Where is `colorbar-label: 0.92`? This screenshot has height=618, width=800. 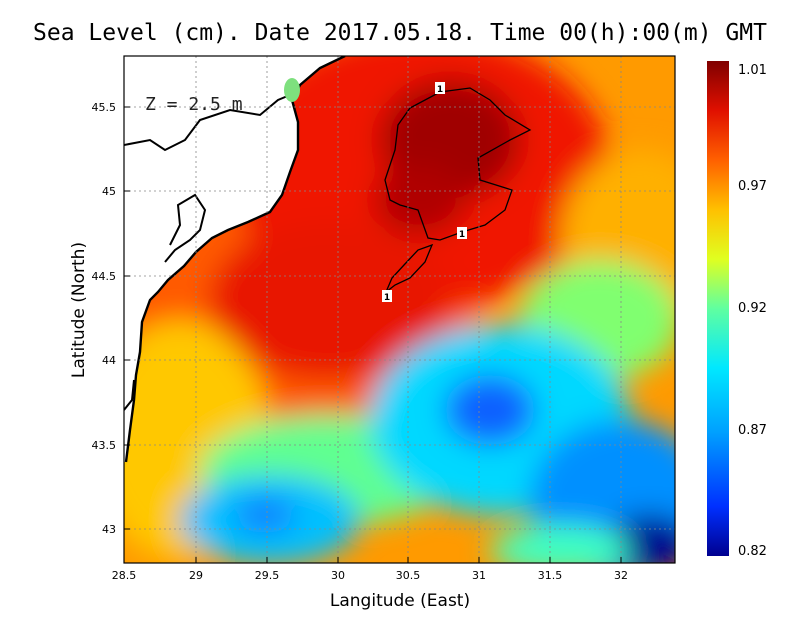 colorbar-label: 0.92 is located at coordinates (752, 308).